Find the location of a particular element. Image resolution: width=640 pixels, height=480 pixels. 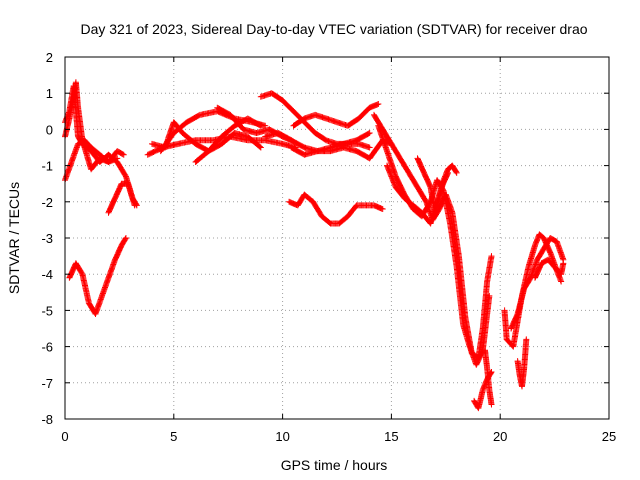

series-track-w is located at coordinates (537, 283).